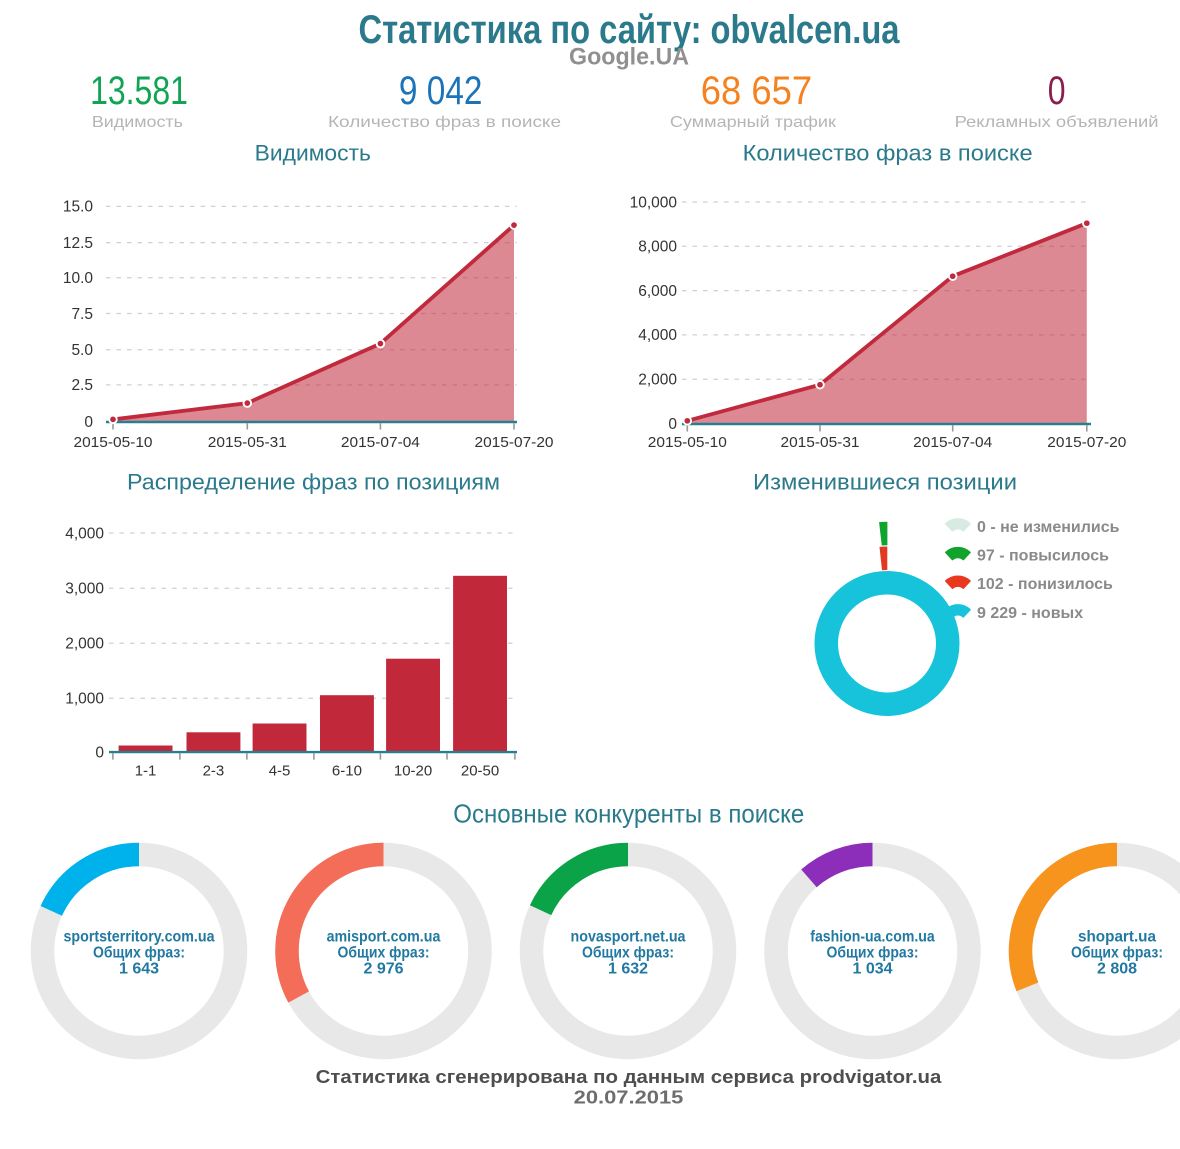  Describe the element at coordinates (82, 314) in the screenshot. I see `svg-text: 7.5` at that location.